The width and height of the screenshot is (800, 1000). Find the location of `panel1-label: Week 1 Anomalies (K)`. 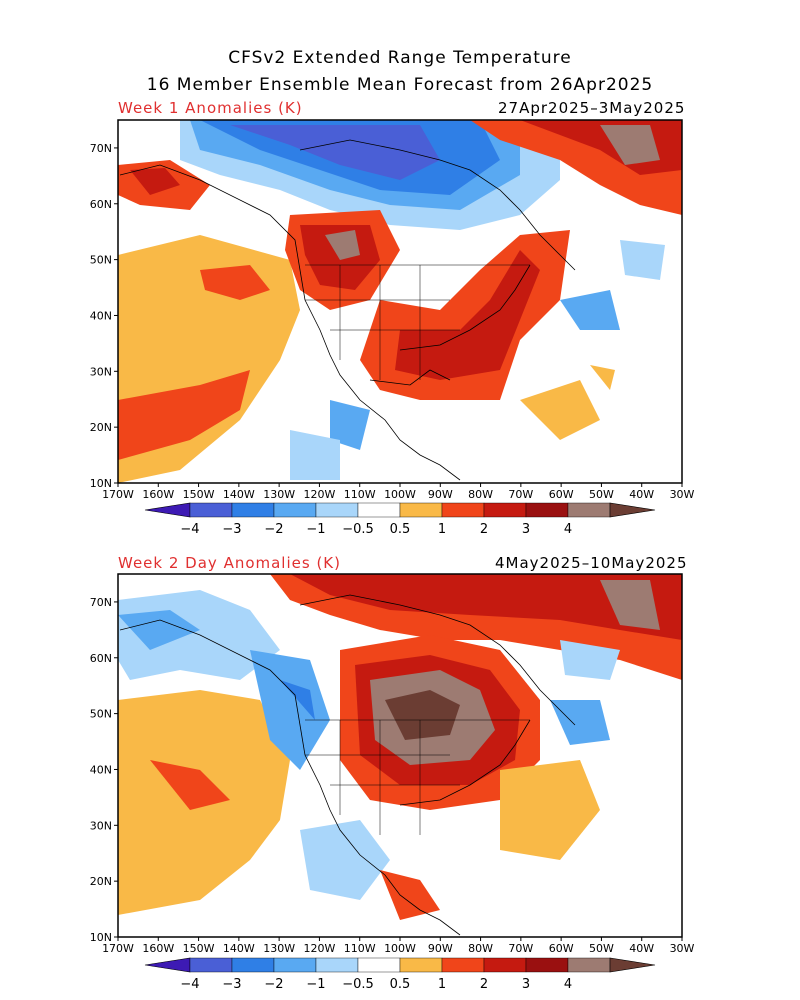

panel1-label: Week 1 Anomalies (K) is located at coordinates (210, 108).